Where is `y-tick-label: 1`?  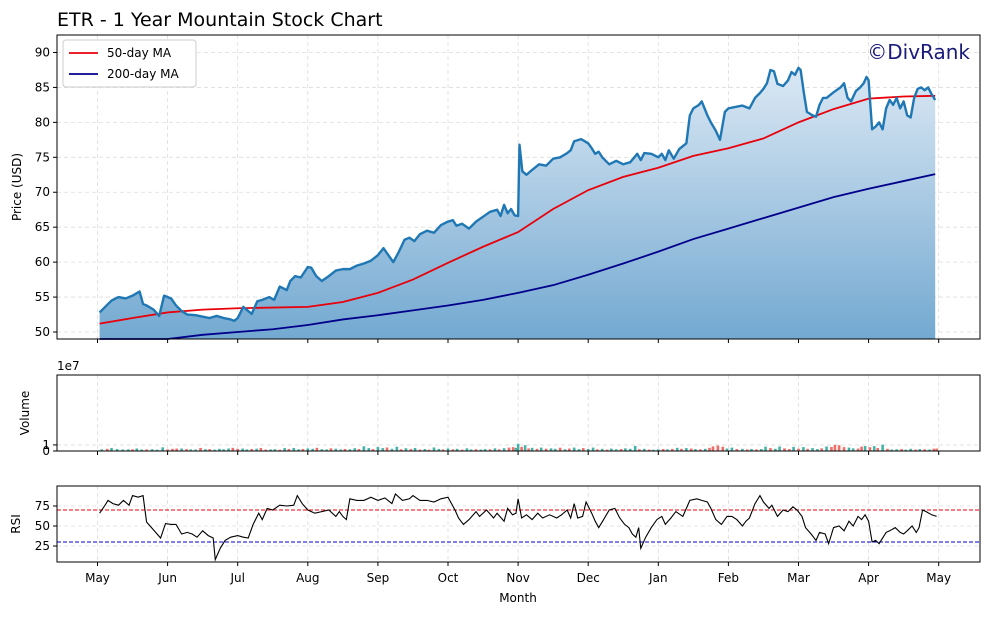 y-tick-label: 1 is located at coordinates (46, 445).